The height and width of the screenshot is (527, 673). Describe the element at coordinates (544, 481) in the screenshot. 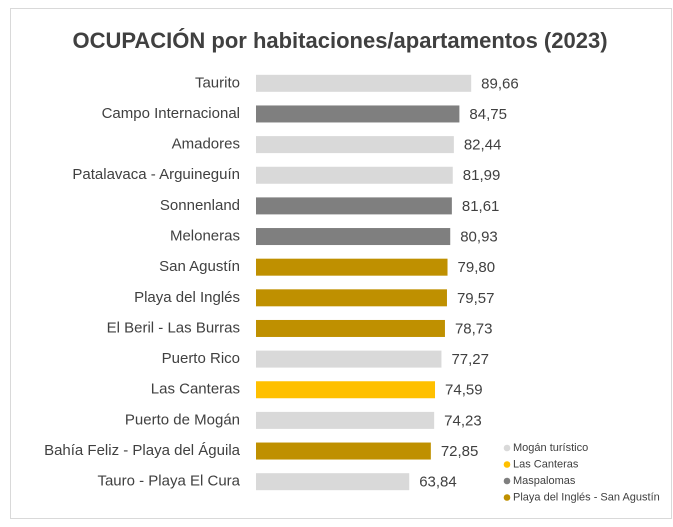

I see `legend-label: Maspalomas` at that location.